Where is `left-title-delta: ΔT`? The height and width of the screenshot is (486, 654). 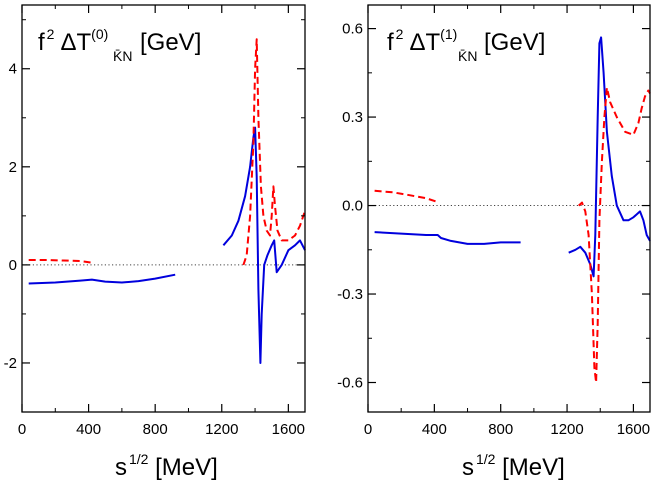 left-title-delta: ΔT is located at coordinates (75, 42).